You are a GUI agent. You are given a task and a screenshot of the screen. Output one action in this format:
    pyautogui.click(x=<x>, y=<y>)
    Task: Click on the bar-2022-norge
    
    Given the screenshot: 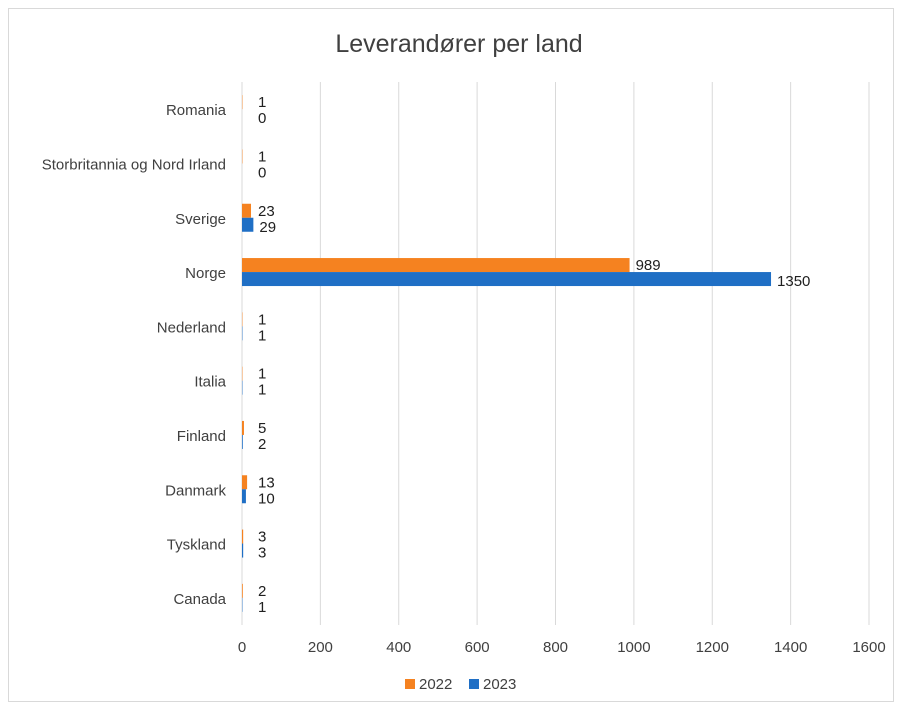 What is the action you would take?
    pyautogui.click(x=436, y=265)
    